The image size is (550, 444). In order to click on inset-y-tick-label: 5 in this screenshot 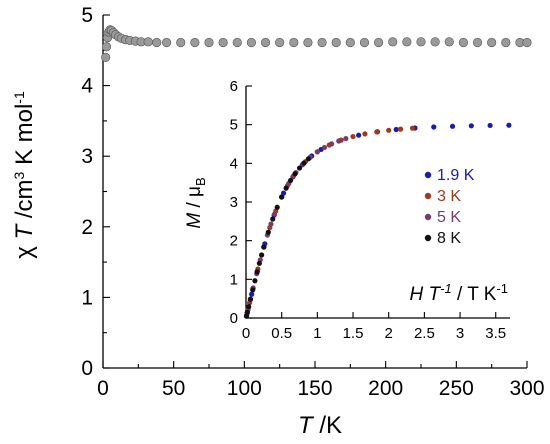, I will do `click(234, 125)`.